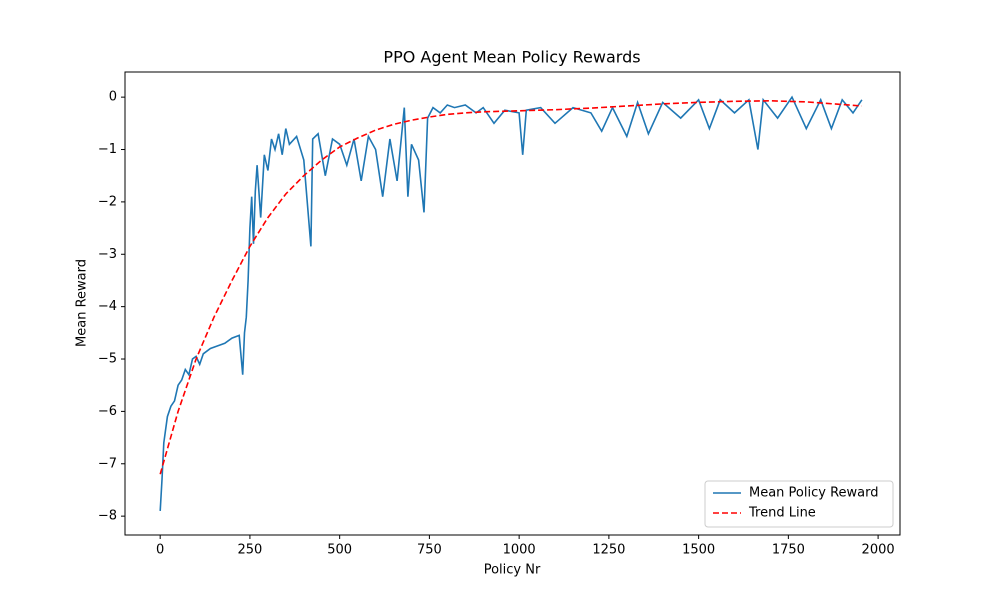  Describe the element at coordinates (107, 463) in the screenshot. I see `y-tick-label: −7` at that location.